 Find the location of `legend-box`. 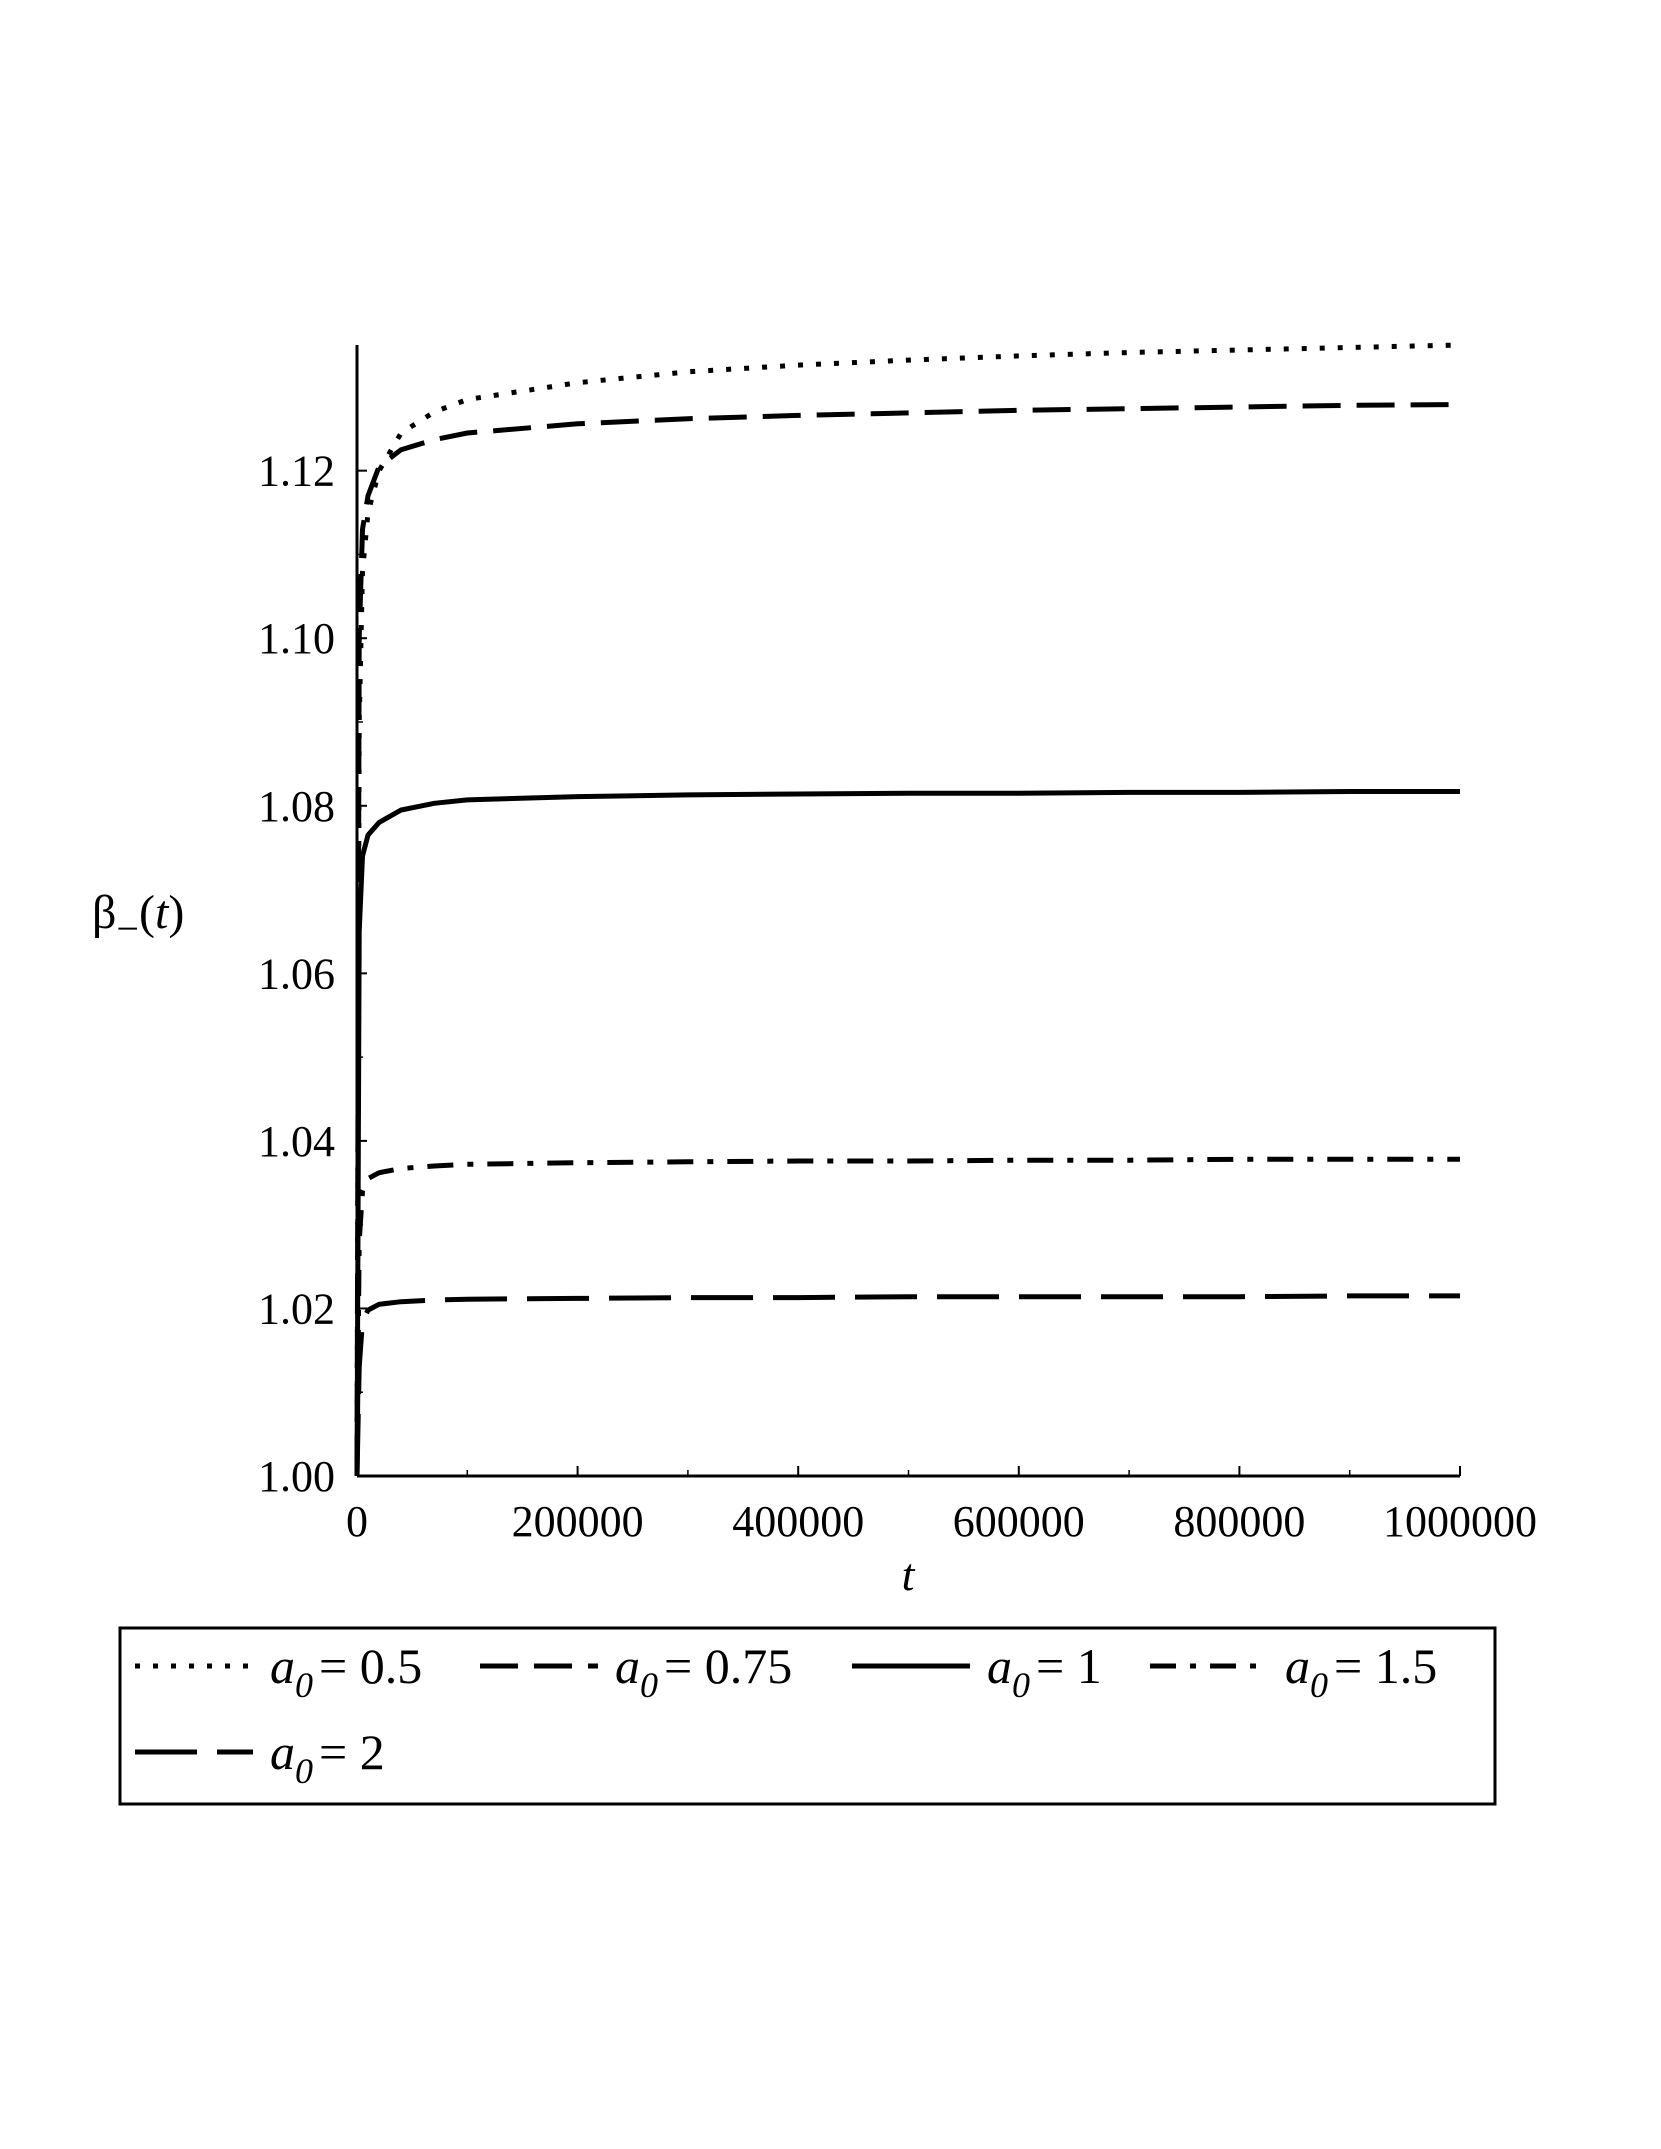

legend-box is located at coordinates (807, 1716).